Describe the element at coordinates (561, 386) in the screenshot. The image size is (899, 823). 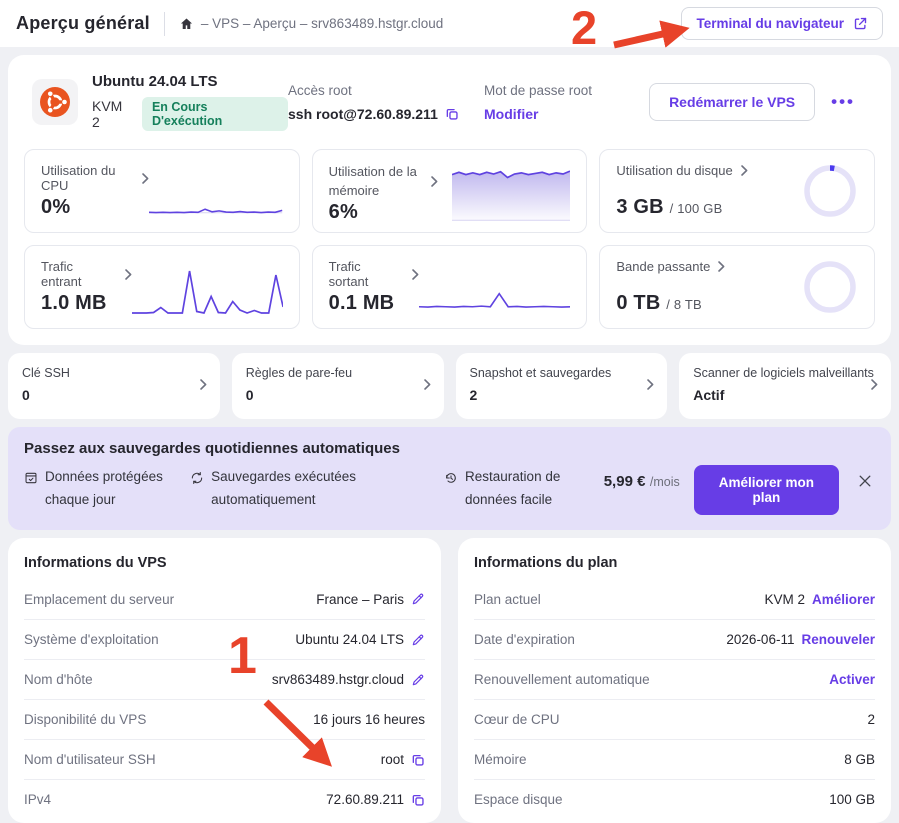
I see `quick-link-snapshots: Snapshot et sauvegardes 2` at that location.